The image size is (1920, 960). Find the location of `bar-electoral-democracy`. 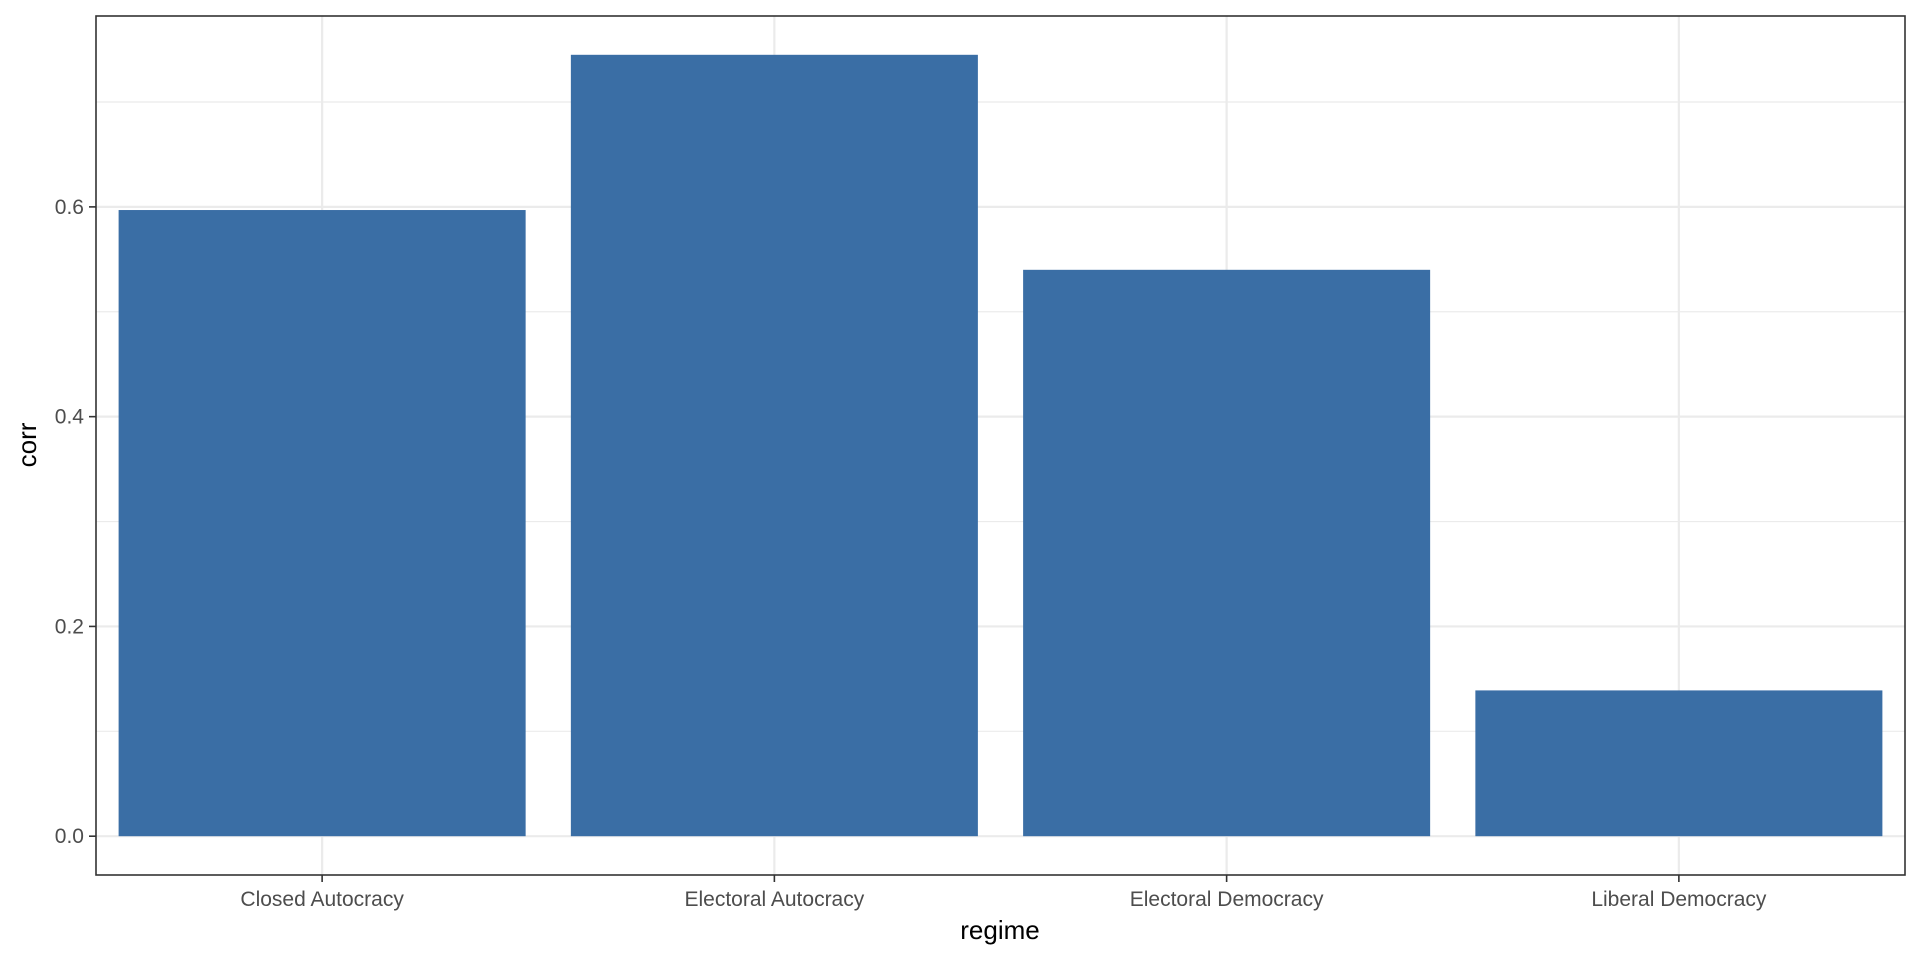

bar-electoral-democracy is located at coordinates (1227, 553).